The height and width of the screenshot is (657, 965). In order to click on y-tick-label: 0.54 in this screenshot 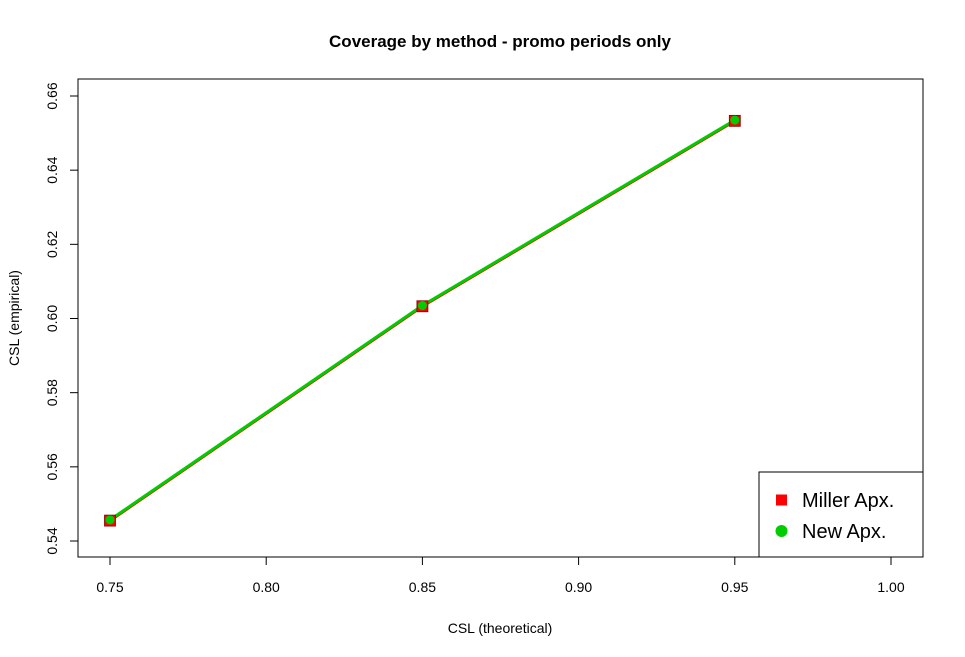, I will do `click(52, 540)`.